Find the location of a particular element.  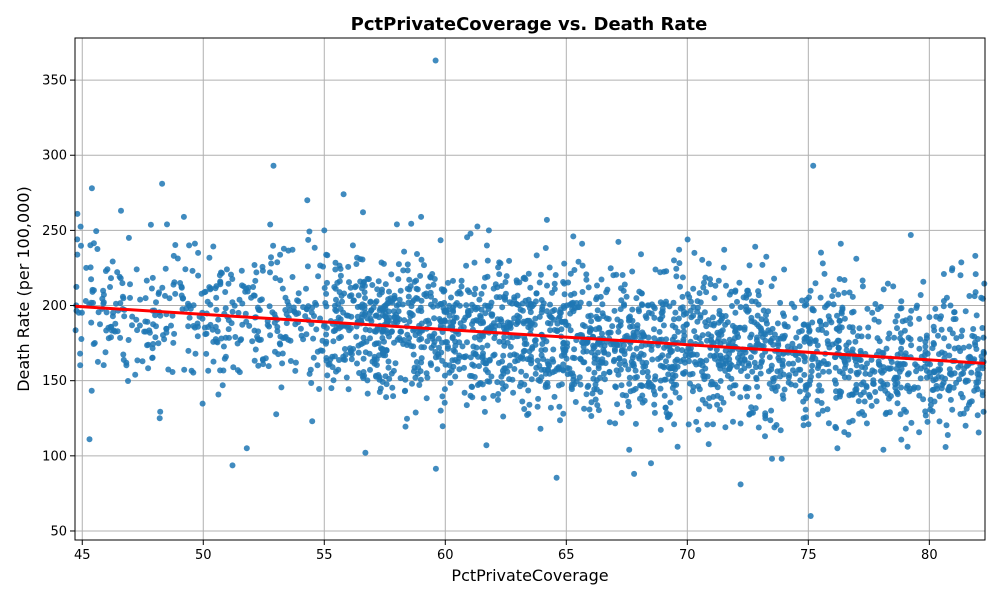

y-tick-label: 100 is located at coordinates (54, 456).